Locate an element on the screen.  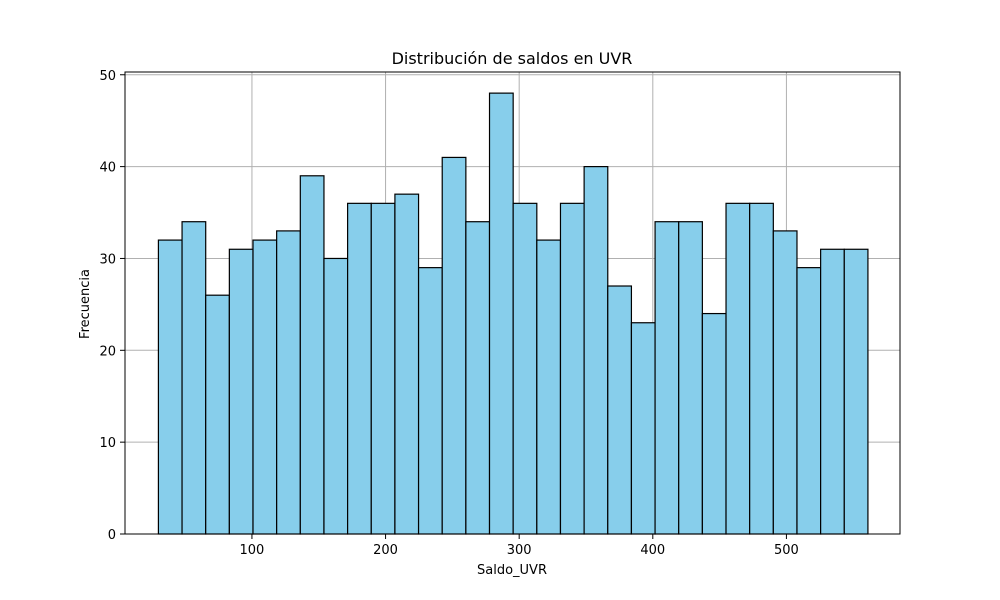
x-tick-label: 400 is located at coordinates (652, 550).